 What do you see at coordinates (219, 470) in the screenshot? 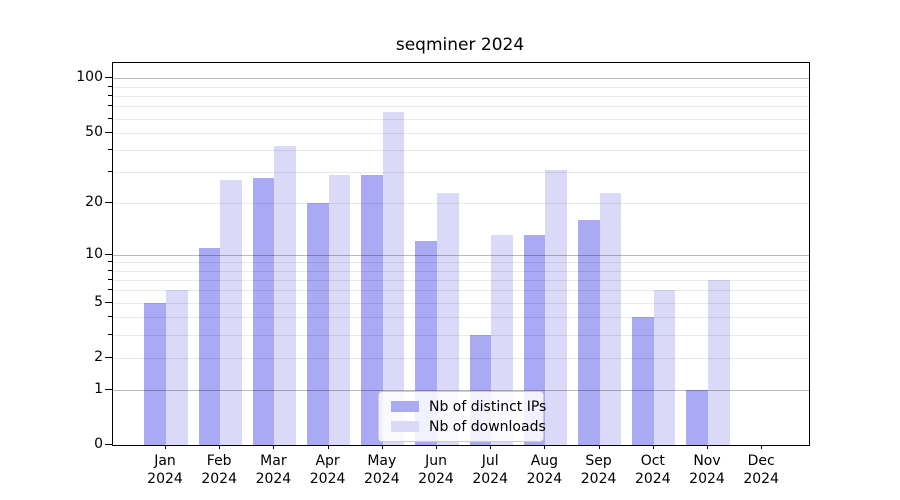
I see `x-tick-label-feb: Feb 2024` at bounding box center [219, 470].